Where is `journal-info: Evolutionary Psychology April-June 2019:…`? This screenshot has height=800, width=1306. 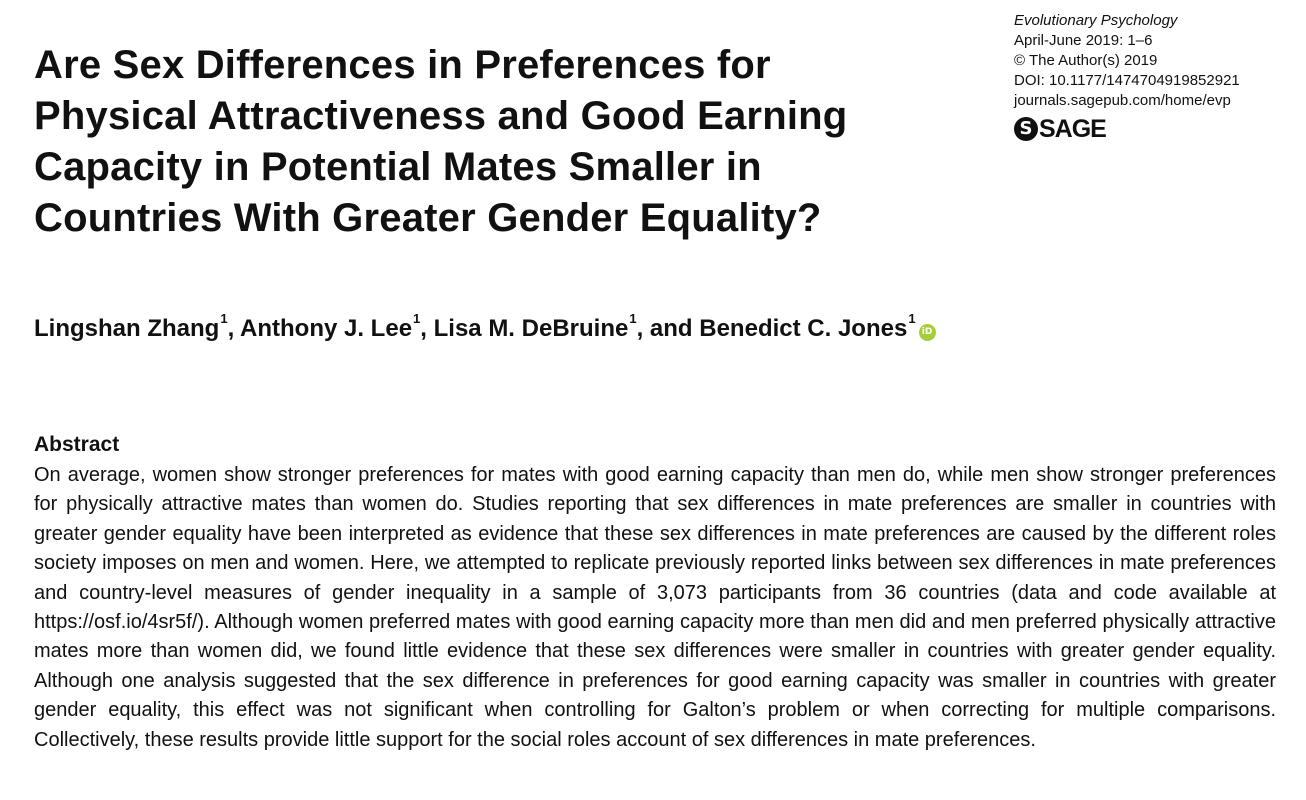
journal-info: Evolutionary Psychology April-June 2019:… is located at coordinates (1156, 77).